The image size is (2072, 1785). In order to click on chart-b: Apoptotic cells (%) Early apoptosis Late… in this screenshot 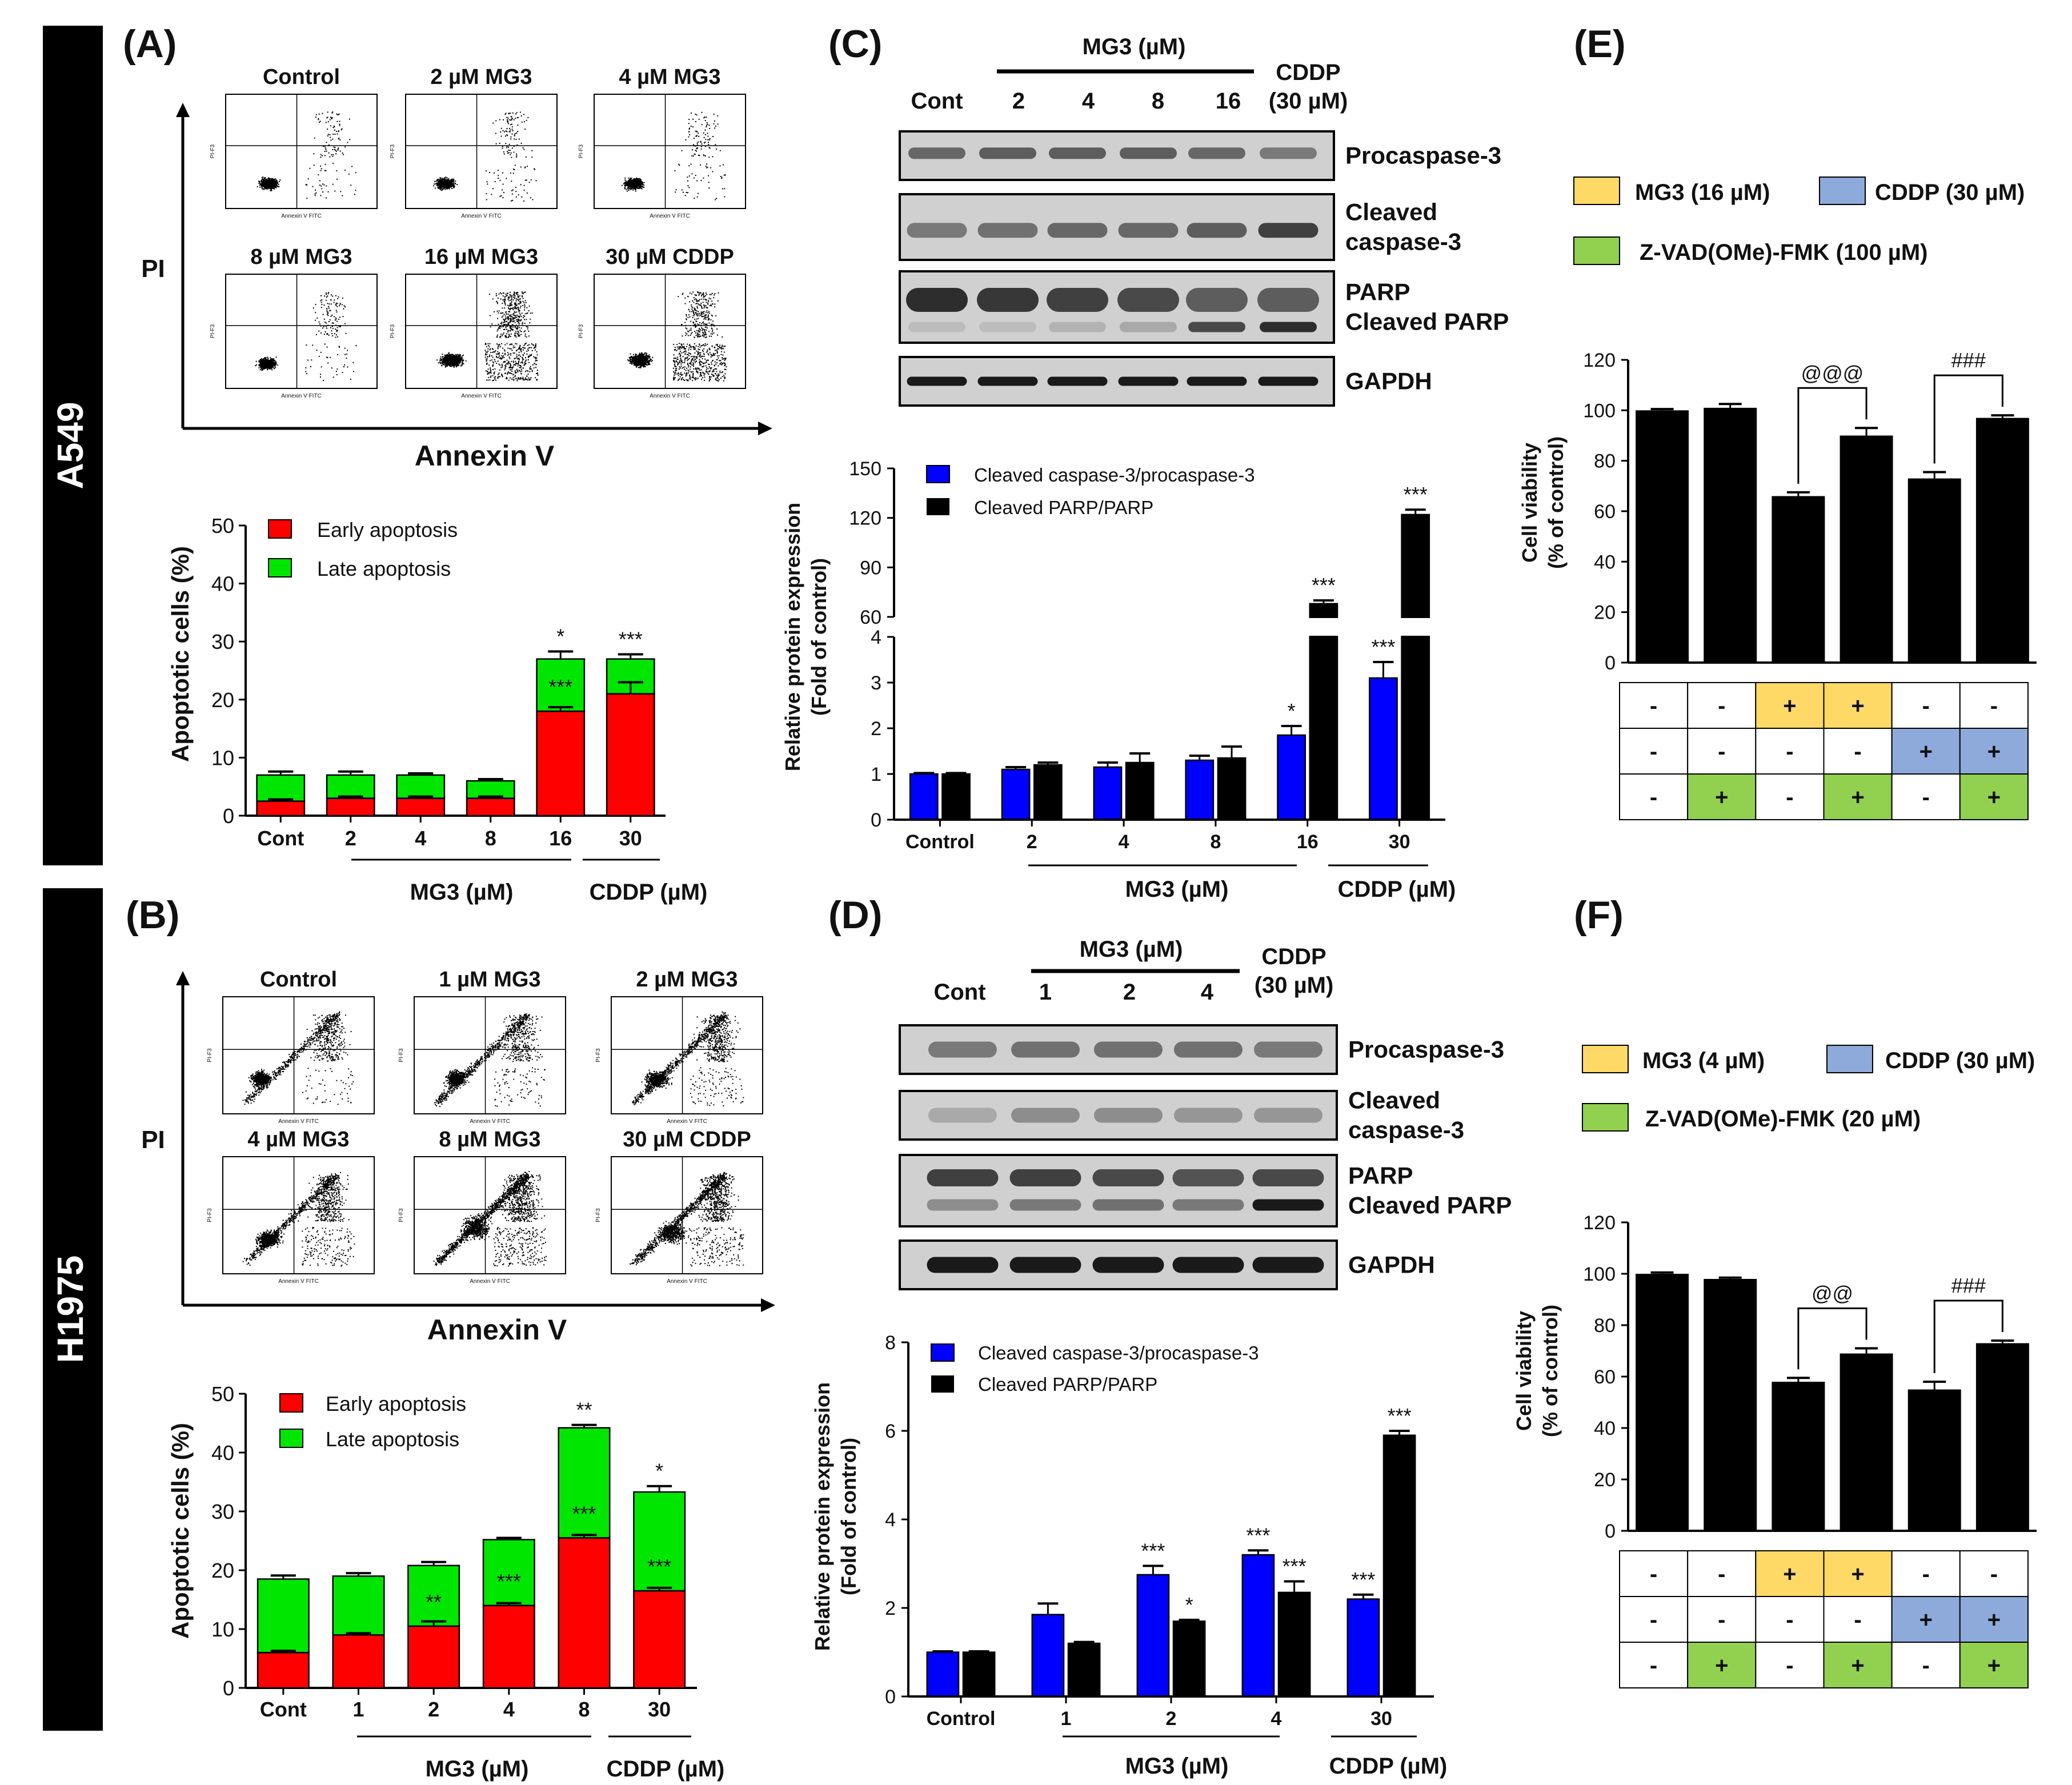, I will do `click(445, 1582)`.